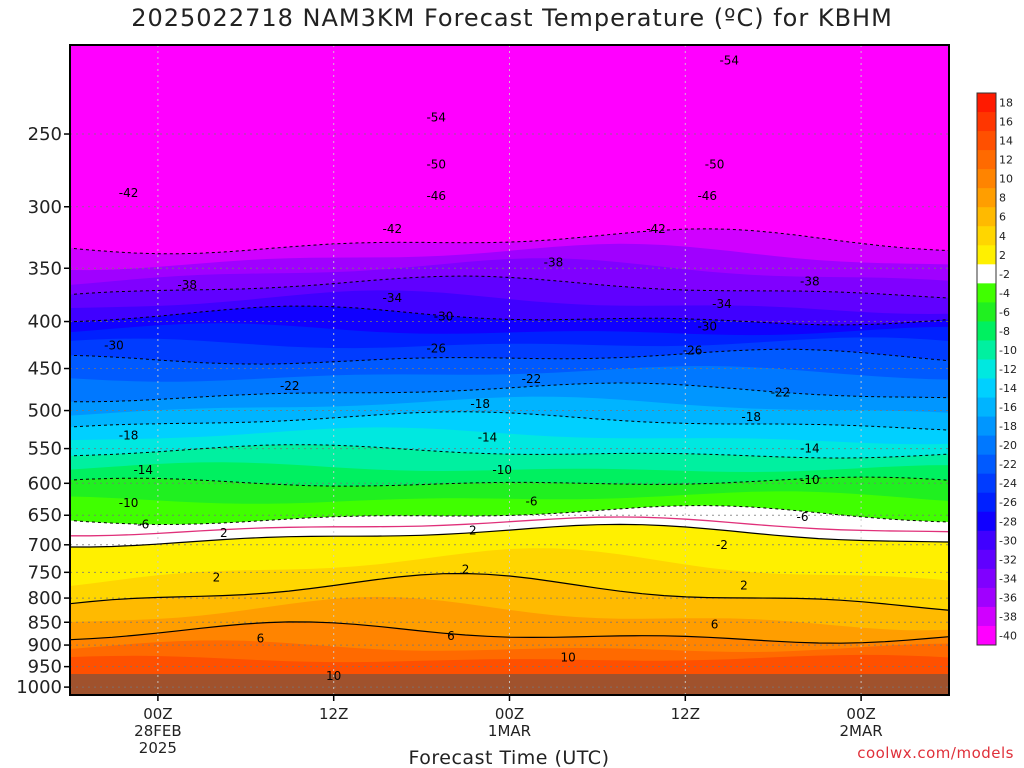 This screenshot has height=768, width=1024. What do you see at coordinates (45, 207) in the screenshot?
I see `y-tick-label: 300` at bounding box center [45, 207].